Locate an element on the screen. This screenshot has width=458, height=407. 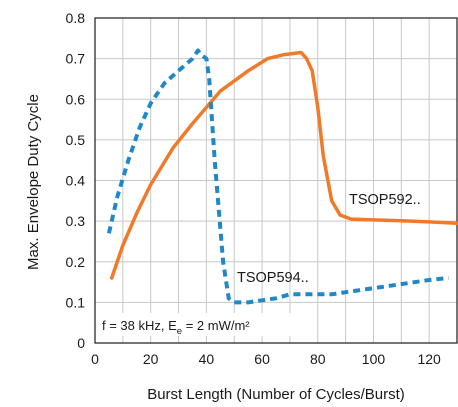
condition-box is located at coordinates (196, 324).